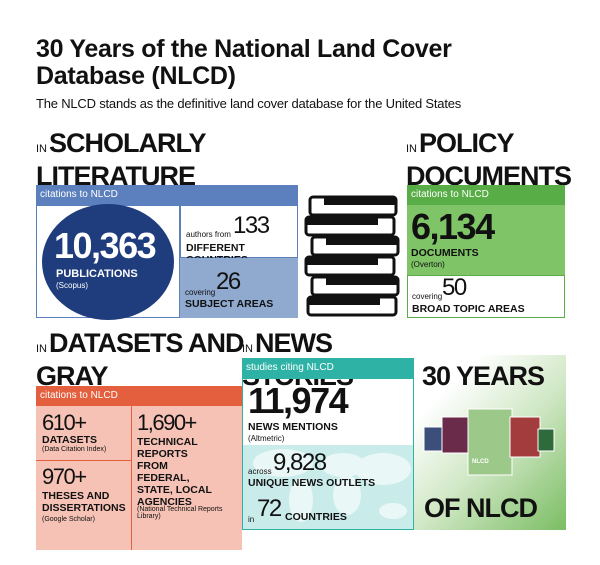 This screenshot has width=600, height=565. Describe the element at coordinates (260, 471) in the screenshot. I see `stat-prefix: across` at that location.